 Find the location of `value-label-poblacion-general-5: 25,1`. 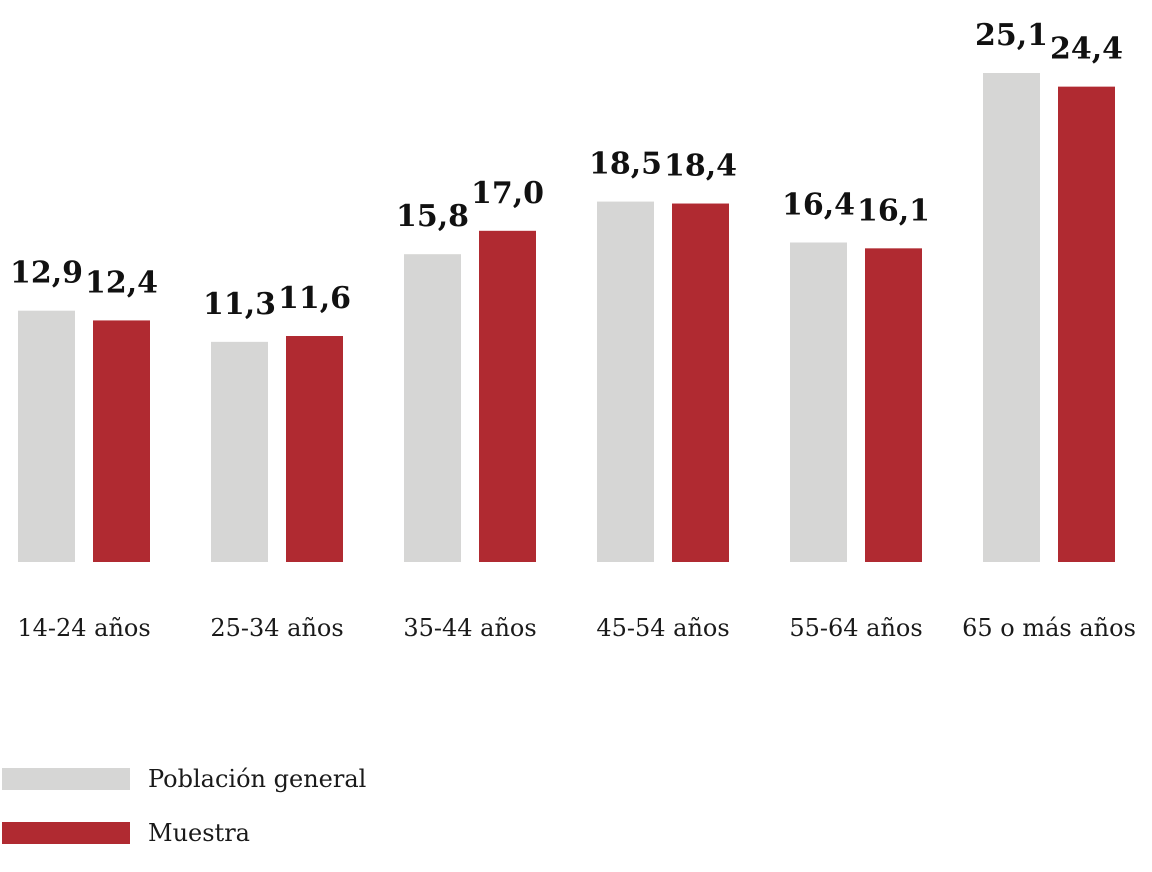

value-label-poblacion-general-5: 25,1 is located at coordinates (1011, 35).